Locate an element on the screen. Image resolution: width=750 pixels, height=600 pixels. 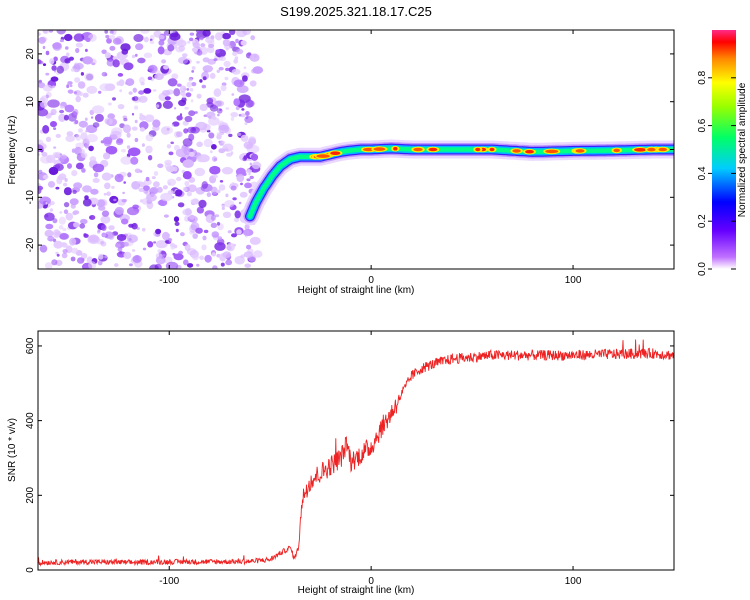
x-tick-label: 0 is located at coordinates (371, 581).